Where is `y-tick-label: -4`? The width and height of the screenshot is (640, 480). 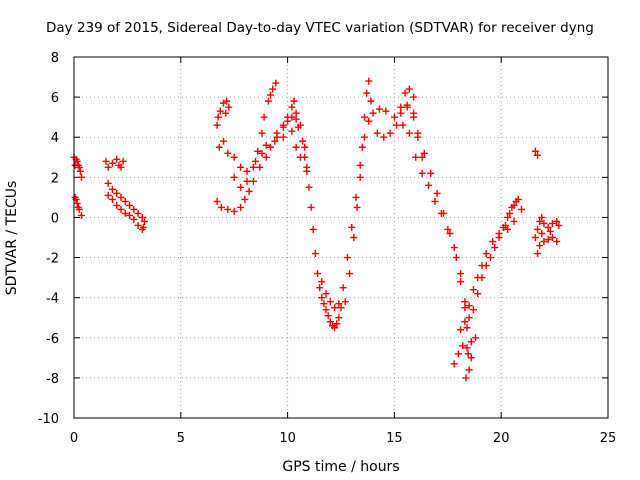
y-tick-label: -4 is located at coordinates (52, 299).